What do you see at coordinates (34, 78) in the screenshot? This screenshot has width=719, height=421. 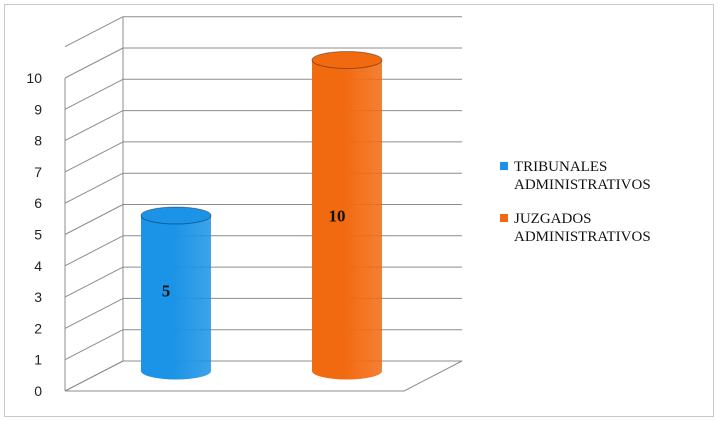 I see `y-tick-label: 10` at bounding box center [34, 78].